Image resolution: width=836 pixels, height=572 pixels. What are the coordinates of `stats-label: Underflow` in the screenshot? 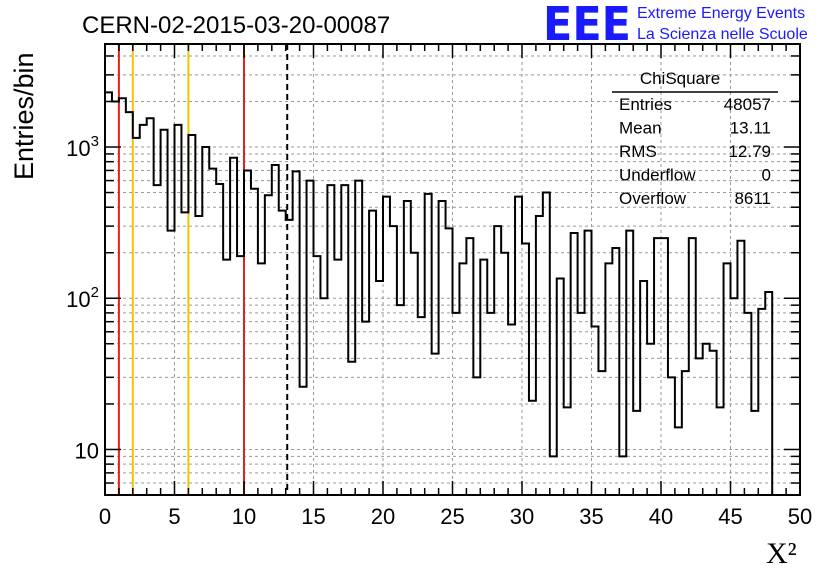 It's located at (657, 175).